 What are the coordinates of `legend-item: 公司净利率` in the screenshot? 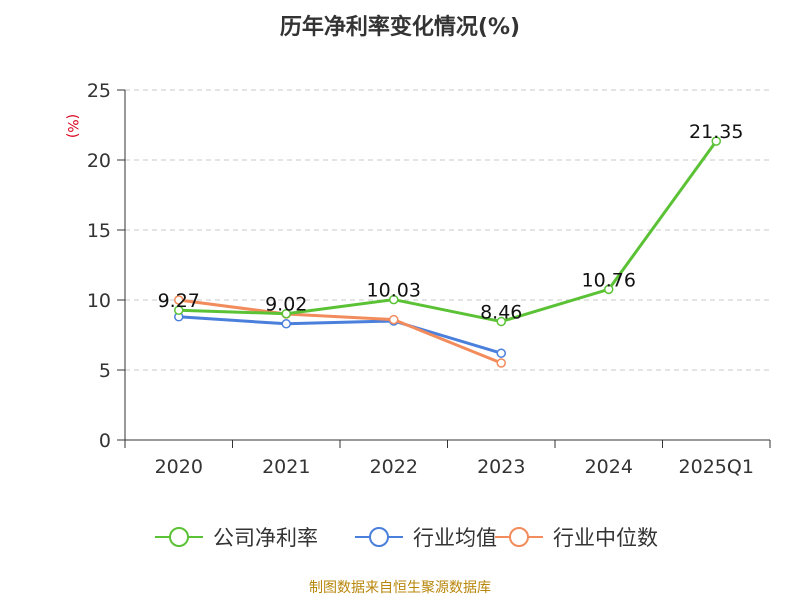 It's located at (236, 538).